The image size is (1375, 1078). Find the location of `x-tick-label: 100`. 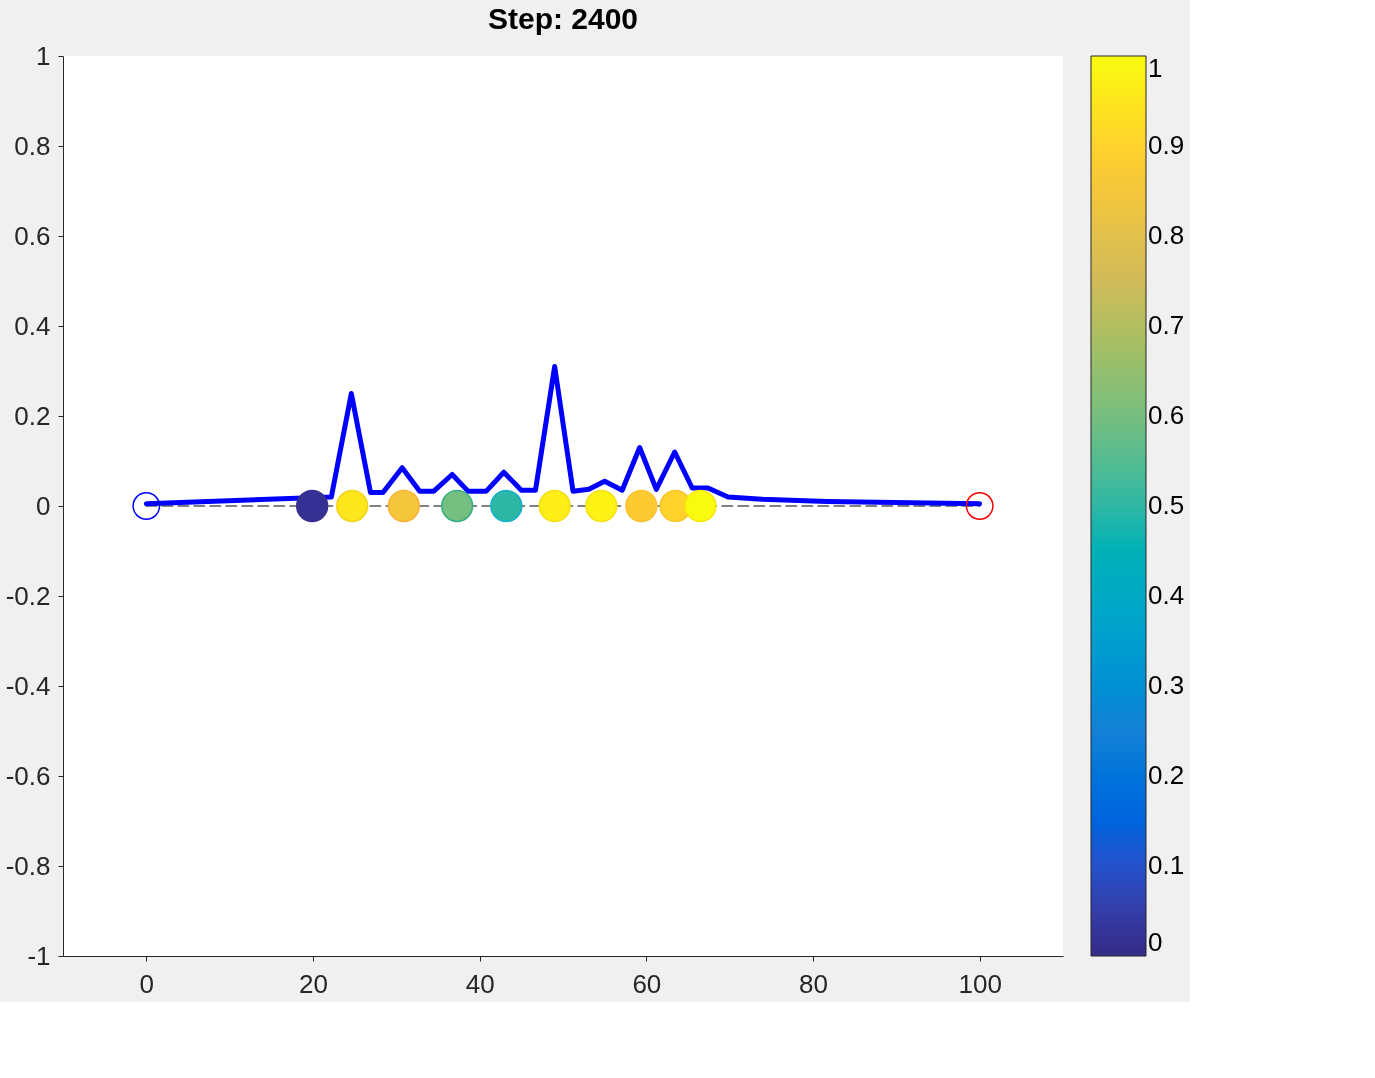

x-tick-label: 100 is located at coordinates (980, 983).